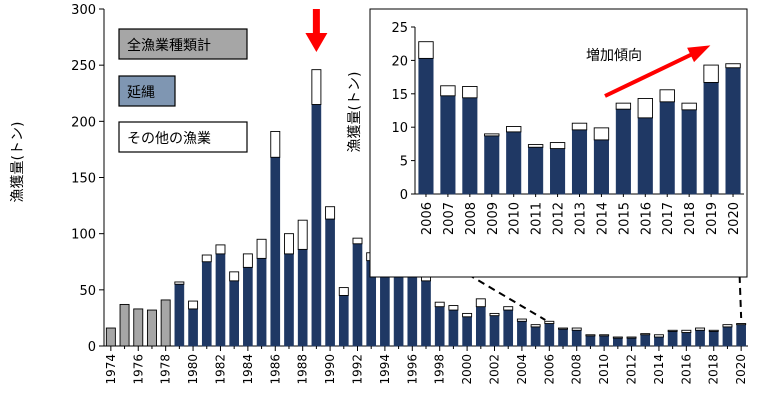 This screenshot has width=774, height=415. Describe the element at coordinates (734, 218) in the screenshot. I see `inset-x-tick-label: 2020` at that location.